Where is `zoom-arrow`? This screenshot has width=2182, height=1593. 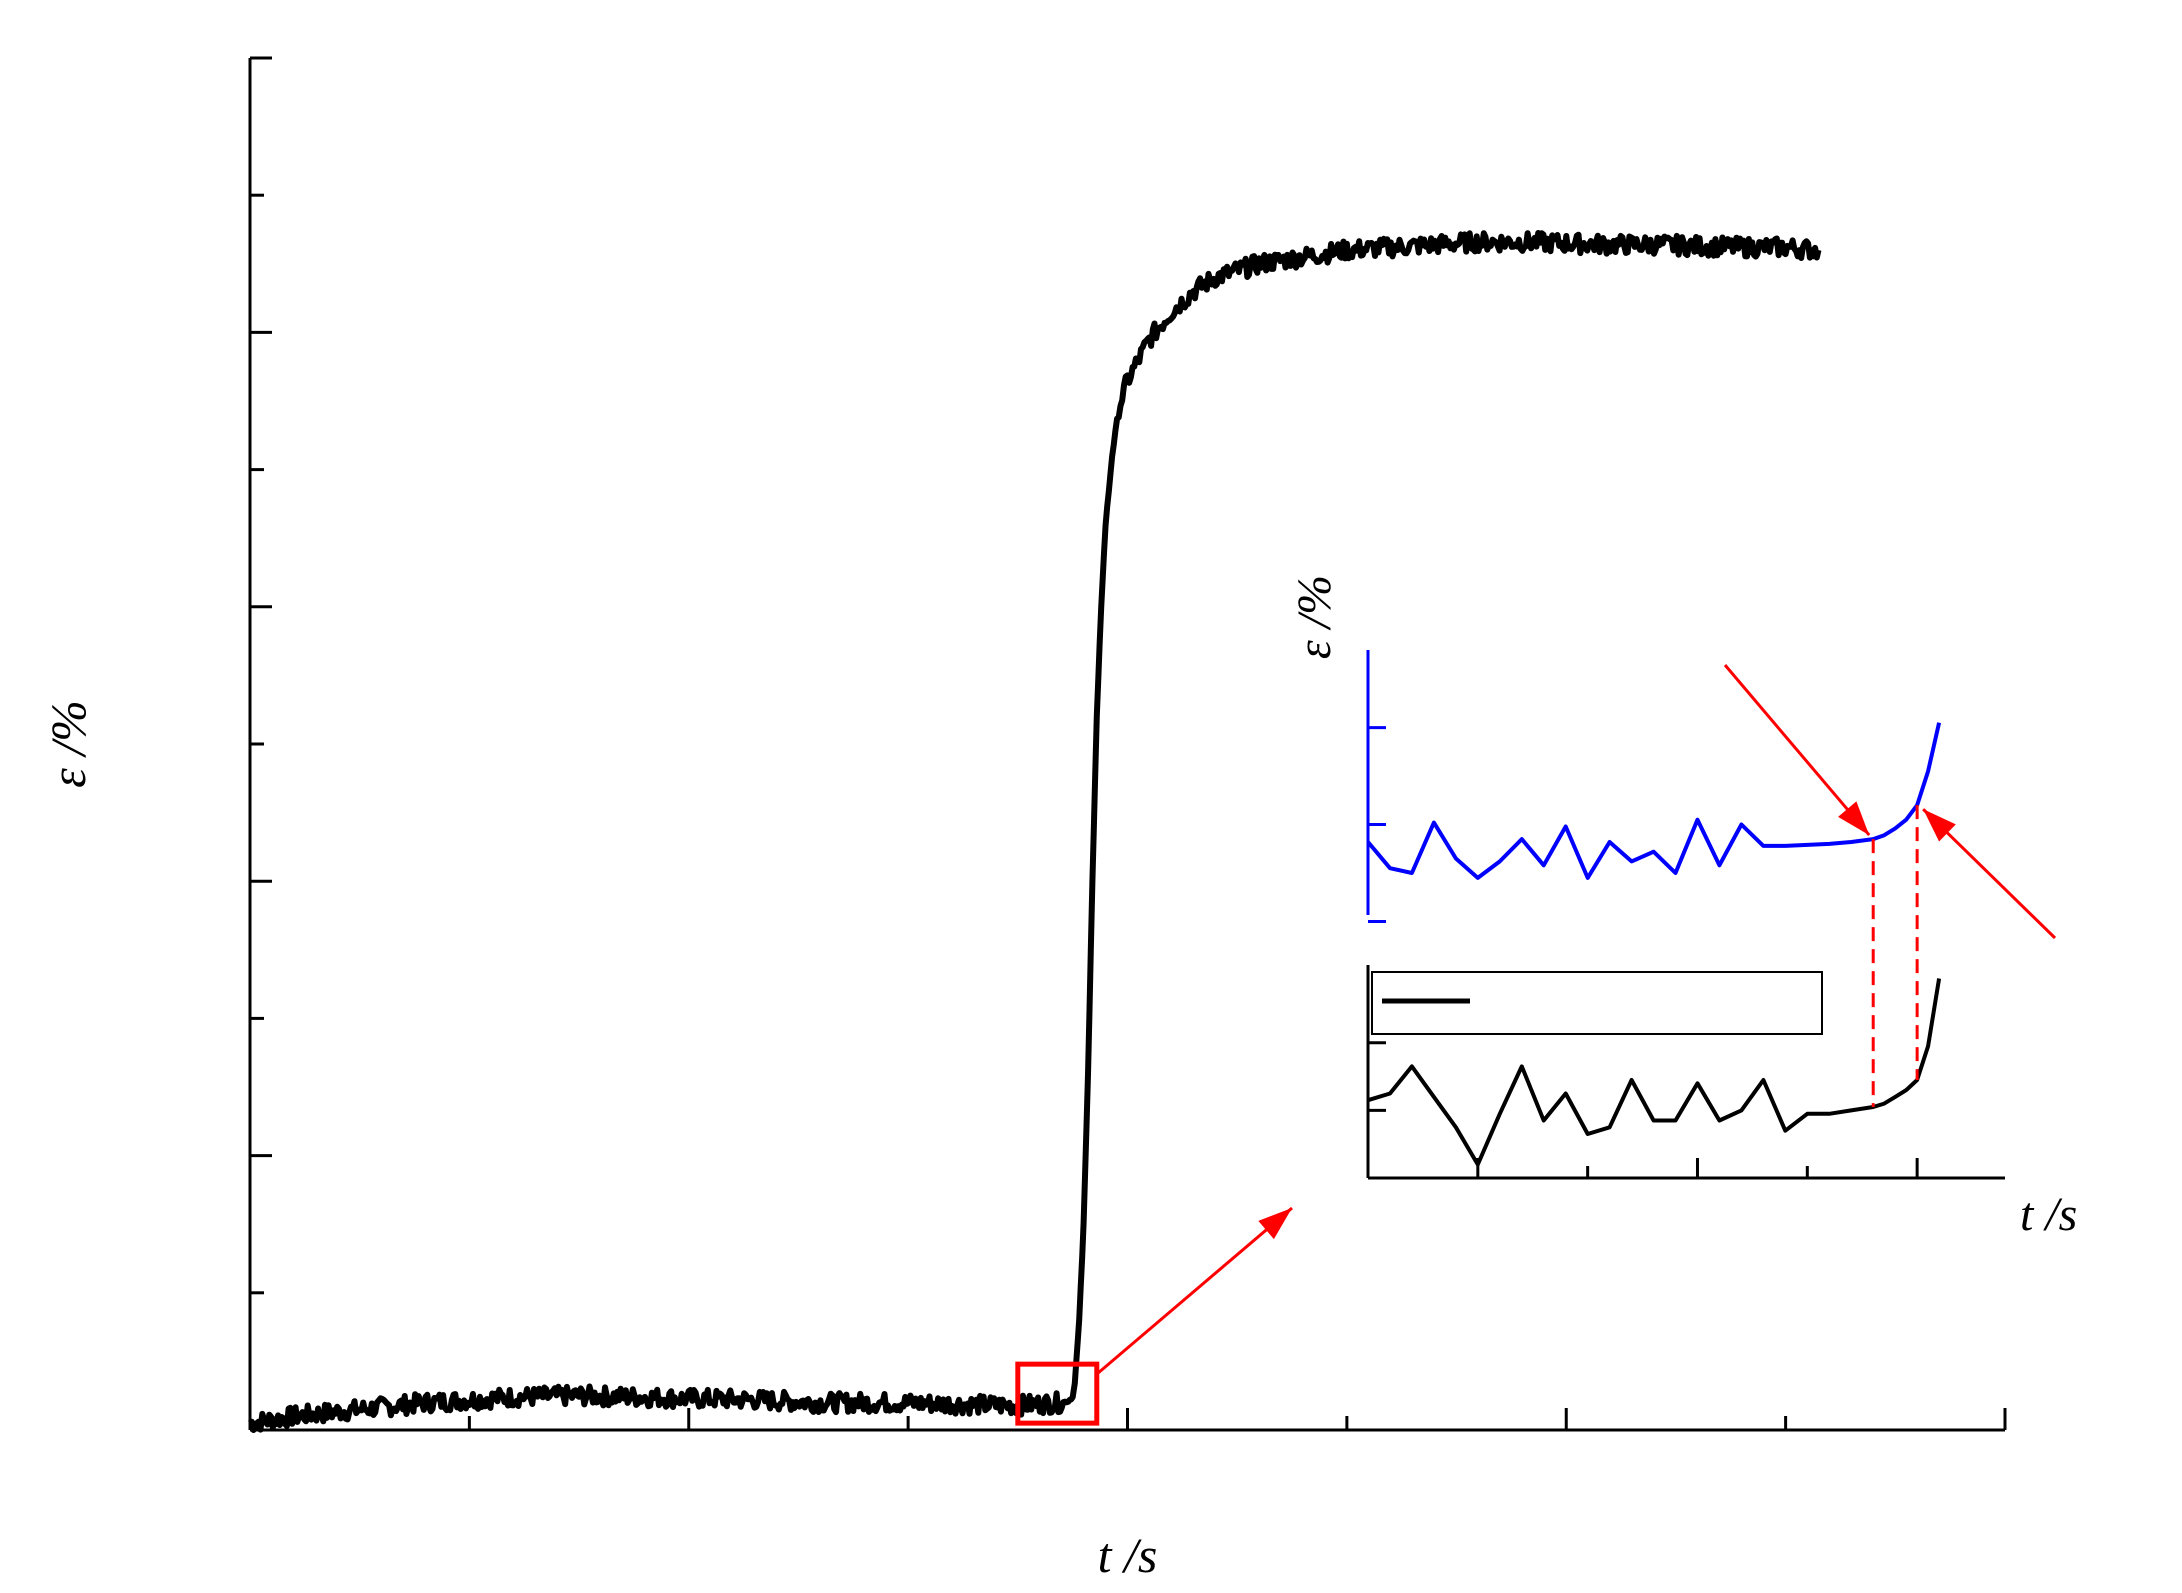 zoom-arrow is located at coordinates (1194, 1291).